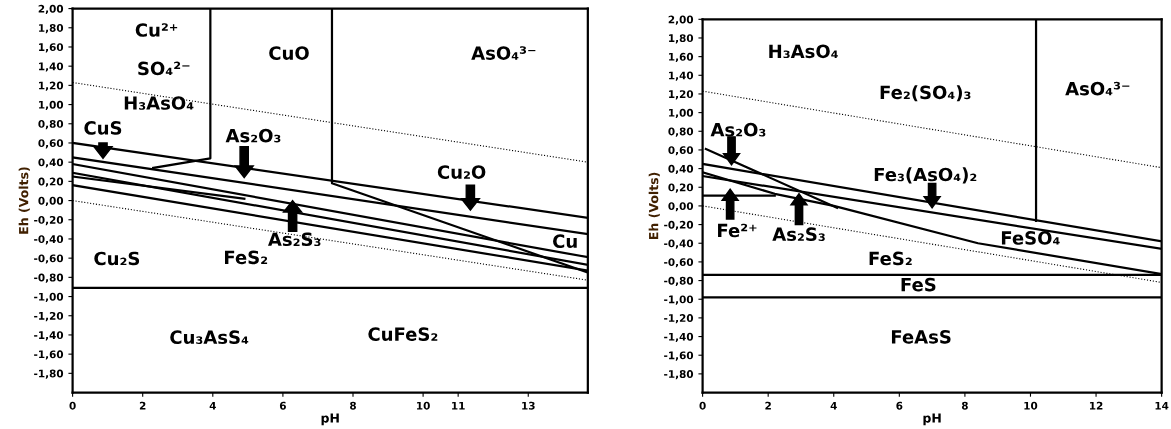 The height and width of the screenshot is (429, 1171). Describe the element at coordinates (737, 230) in the screenshot. I see `annotation: Fe²⁺` at that location.